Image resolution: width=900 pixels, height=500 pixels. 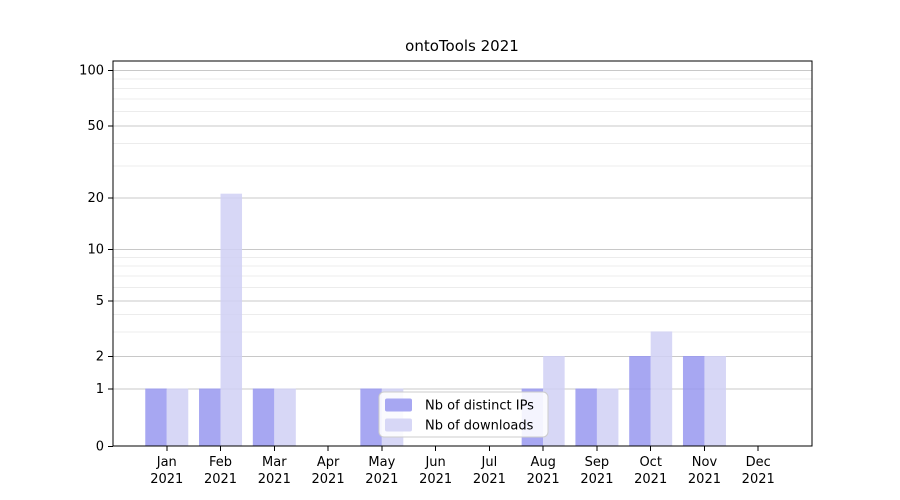 What do you see at coordinates (100, 447) in the screenshot?
I see `y-tick-label: 0` at bounding box center [100, 447].